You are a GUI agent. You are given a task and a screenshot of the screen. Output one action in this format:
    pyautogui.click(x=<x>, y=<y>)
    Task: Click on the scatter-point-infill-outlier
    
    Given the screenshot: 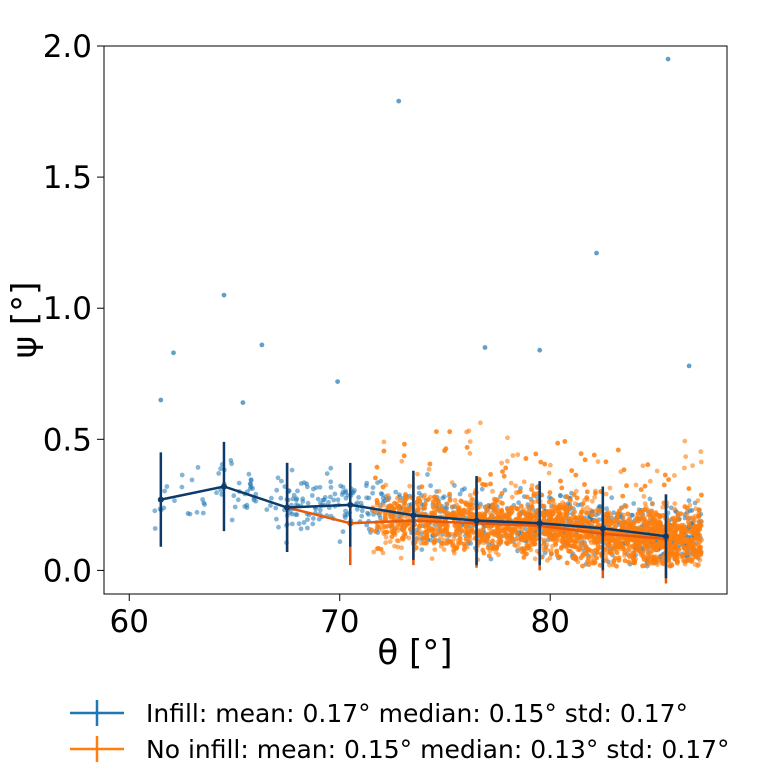 What is the action you would take?
    pyautogui.click(x=262, y=345)
    